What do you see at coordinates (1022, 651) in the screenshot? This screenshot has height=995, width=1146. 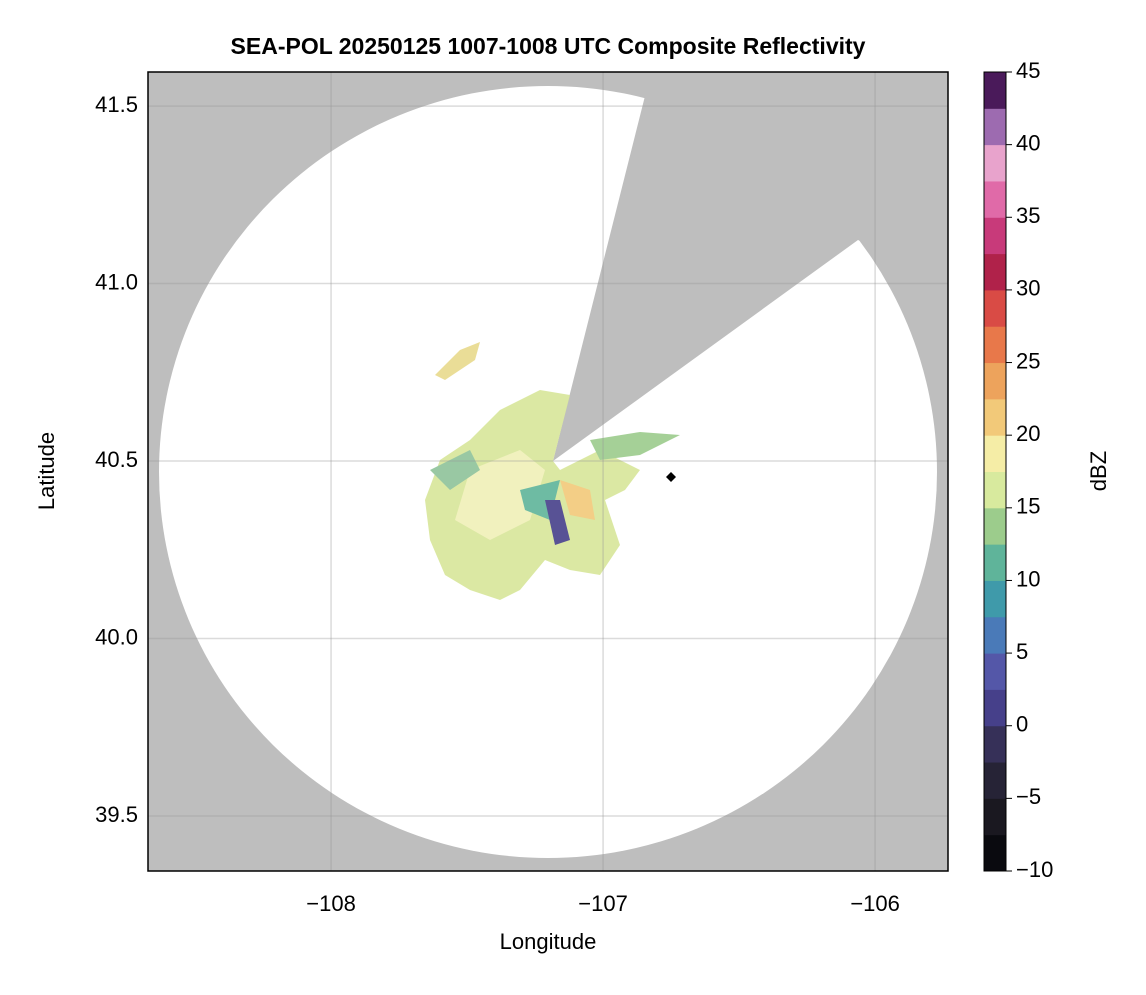 I see `colorbar-tick-label: 5` at bounding box center [1022, 651].